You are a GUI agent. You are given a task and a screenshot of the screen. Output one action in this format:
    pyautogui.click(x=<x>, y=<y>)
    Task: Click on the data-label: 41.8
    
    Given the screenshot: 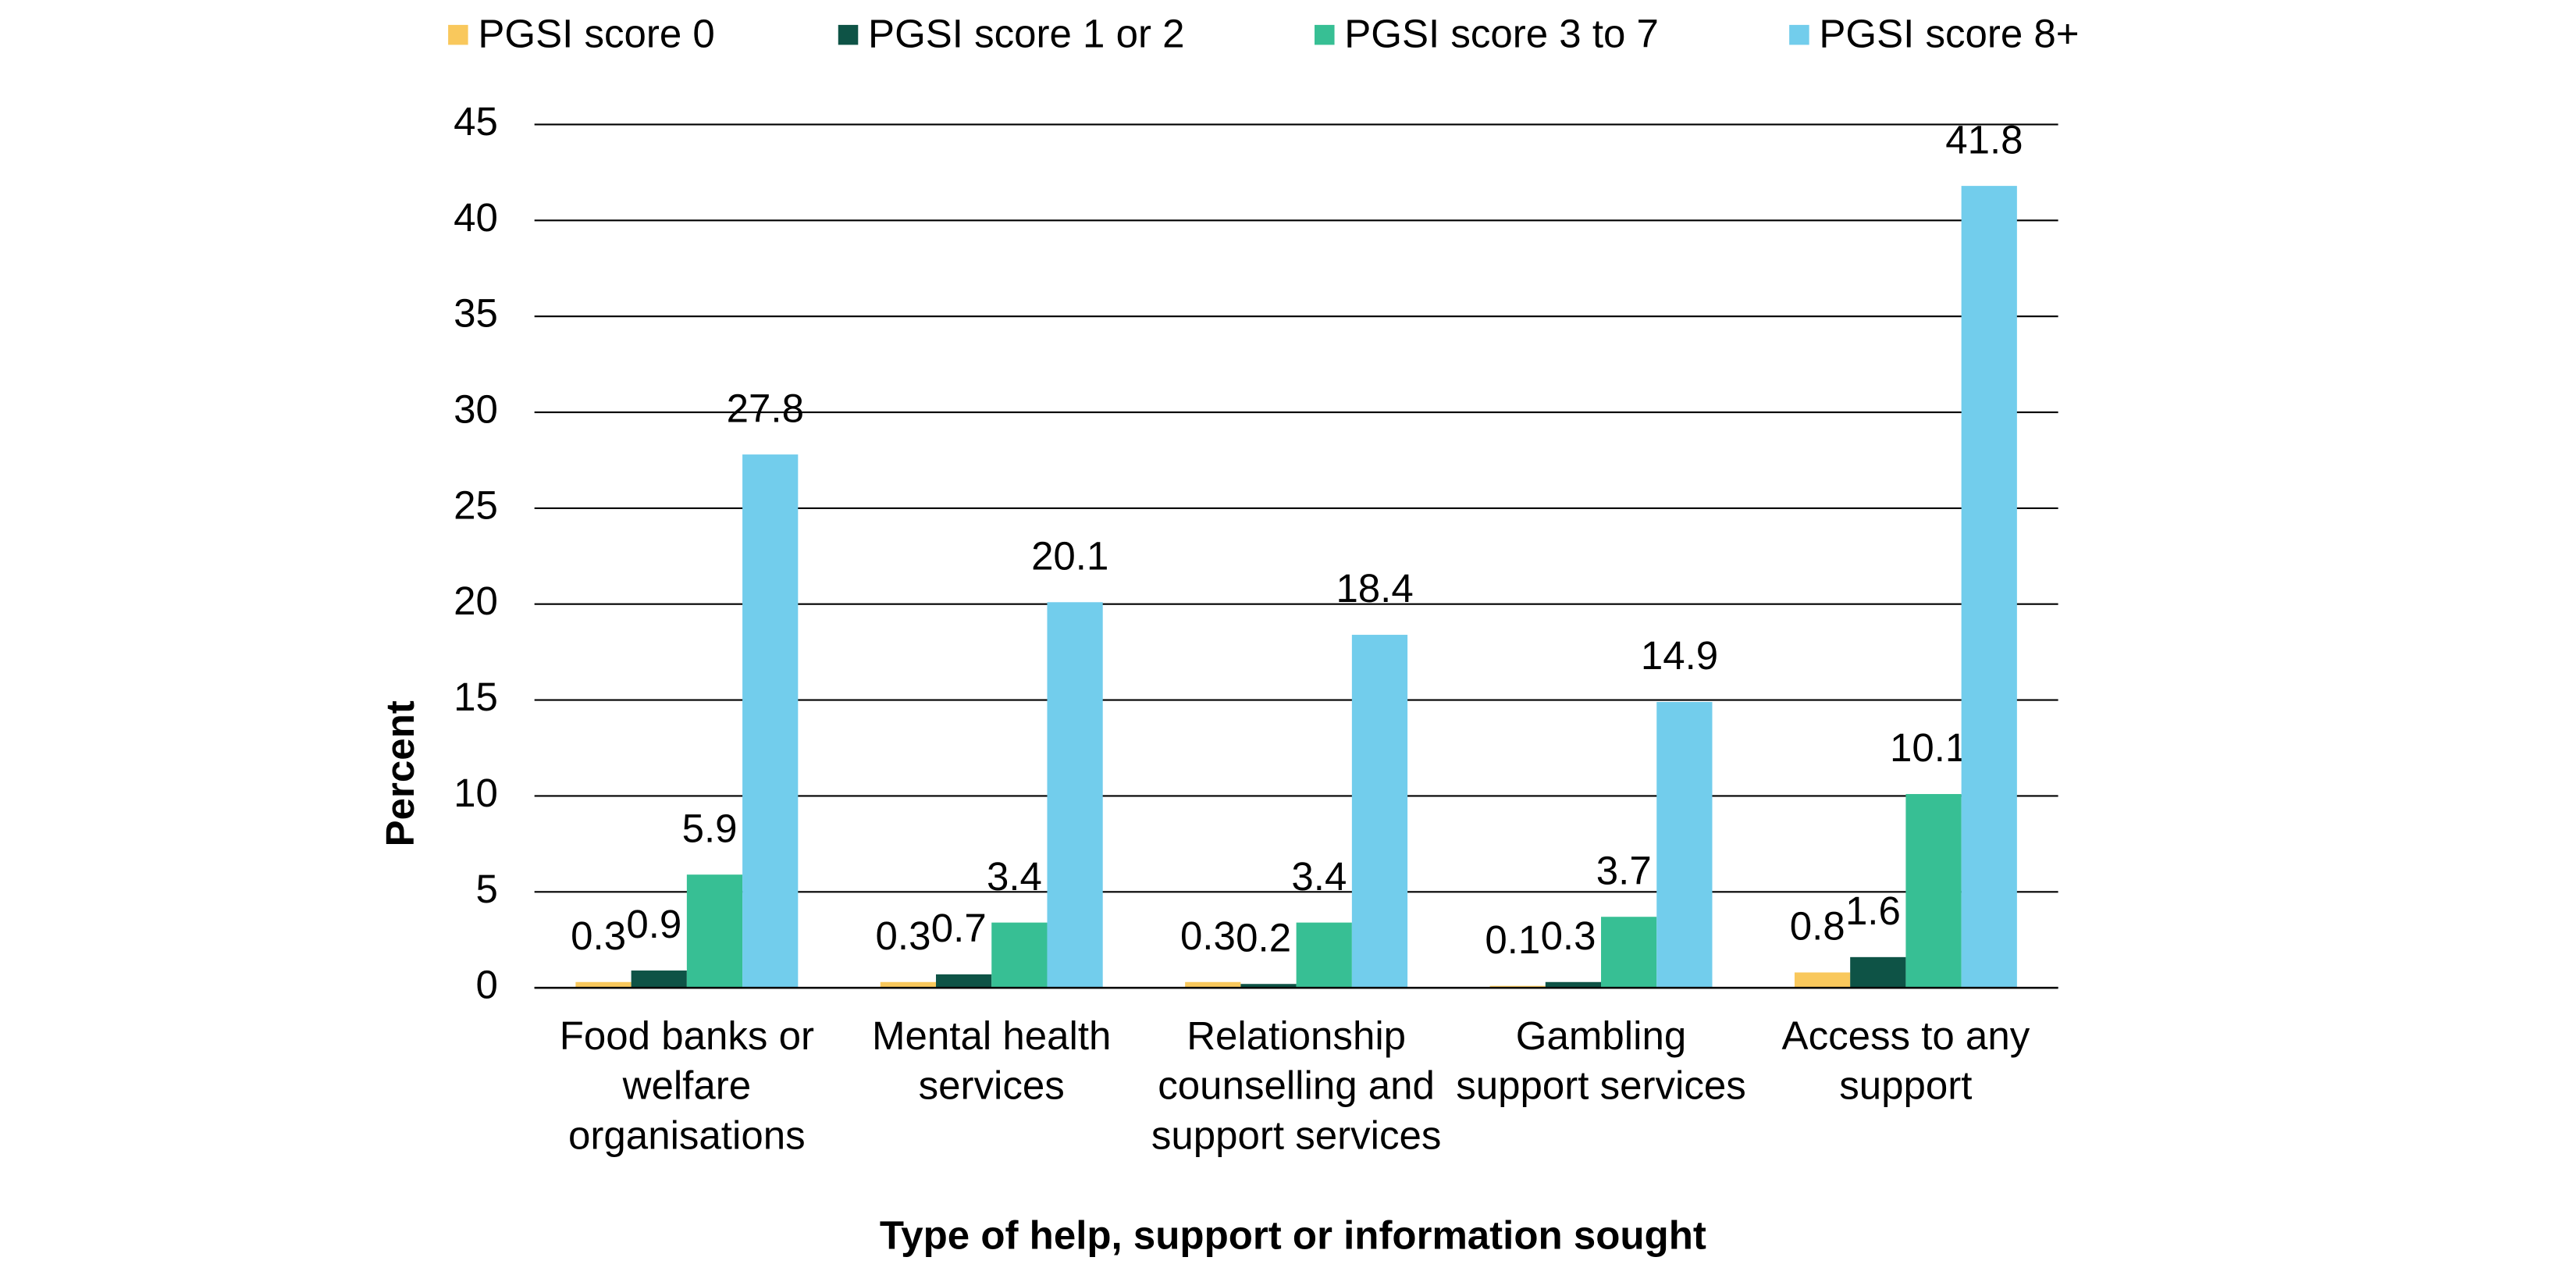 What is the action you would take?
    pyautogui.click(x=1984, y=139)
    